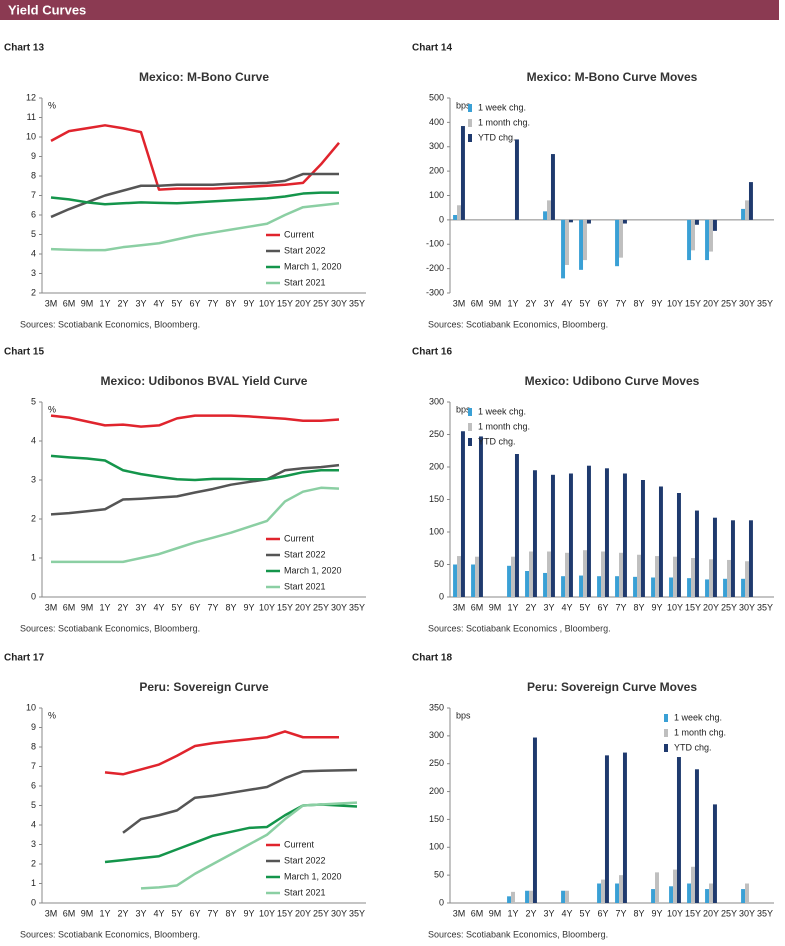  Describe the element at coordinates (436, 531) in the screenshot. I see `y-tick-label: 100` at that location.